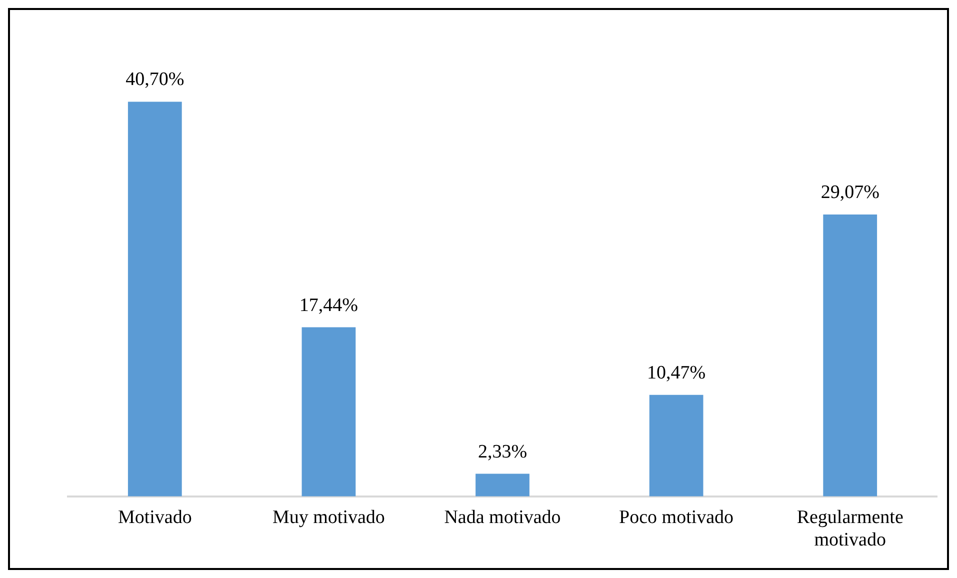  I want to click on data-label: 17,44%, so click(328, 305).